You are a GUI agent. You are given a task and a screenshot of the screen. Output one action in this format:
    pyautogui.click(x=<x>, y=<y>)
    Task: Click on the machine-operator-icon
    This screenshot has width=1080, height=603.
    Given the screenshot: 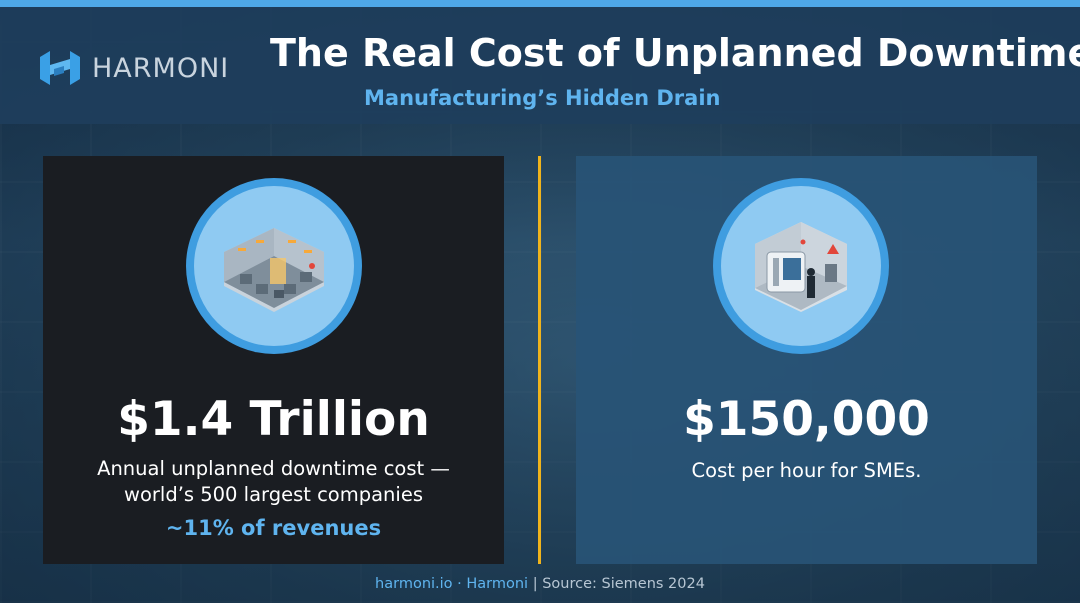 What is the action you would take?
    pyautogui.click(x=801, y=266)
    